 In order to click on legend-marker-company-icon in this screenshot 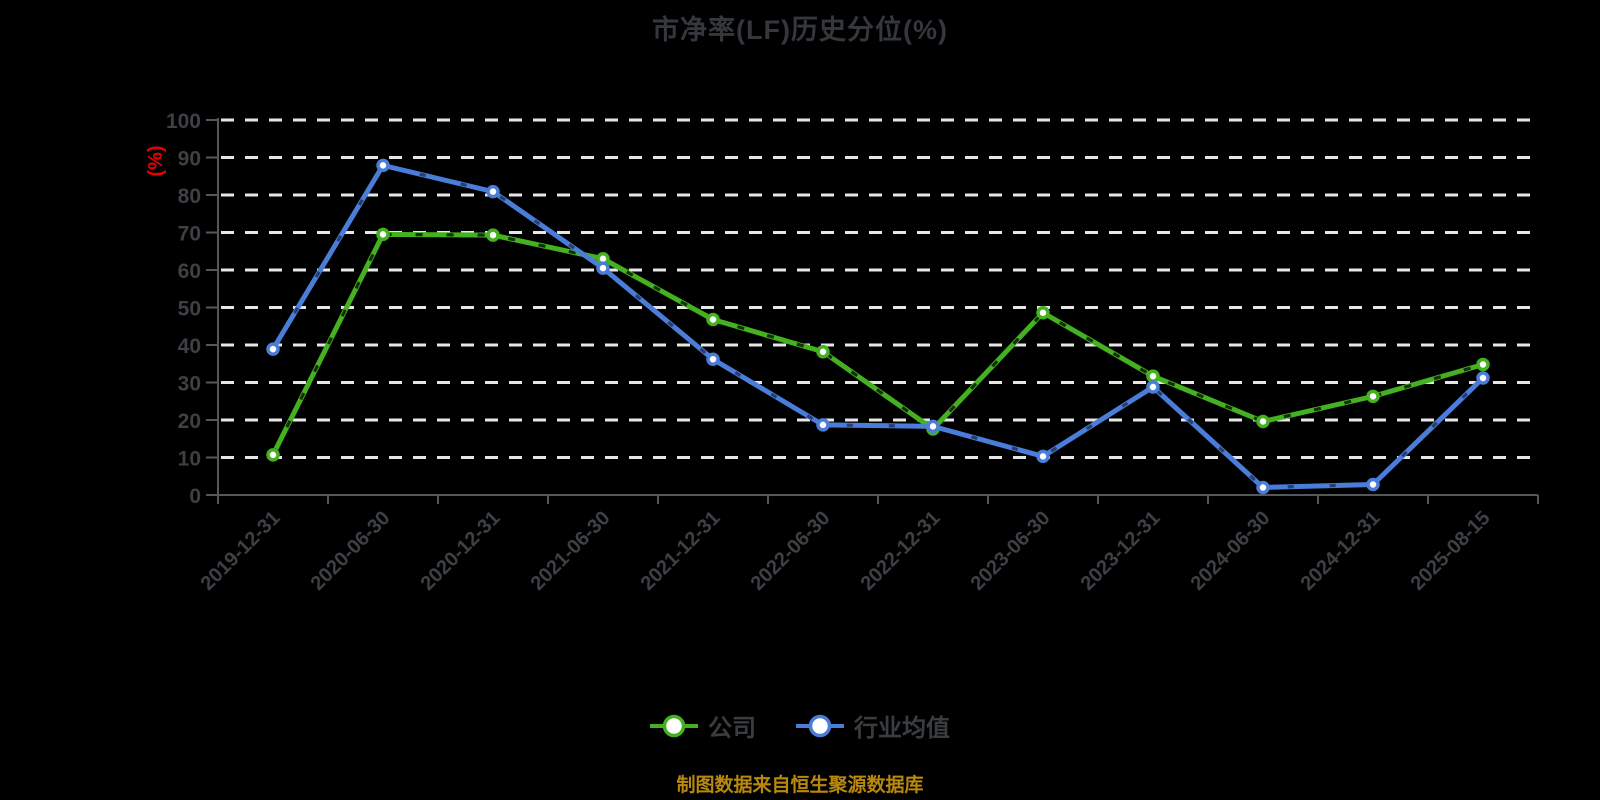, I will do `click(674, 725)`.